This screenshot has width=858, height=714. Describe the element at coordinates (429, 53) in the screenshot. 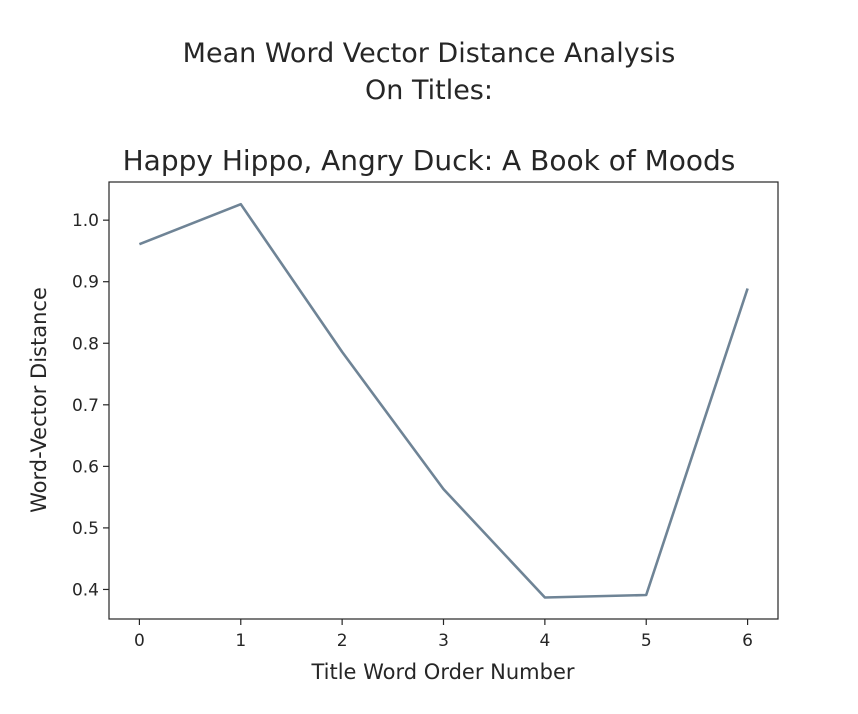

I see `chart-title-line-1: Mean Word Vector Distance Analysis` at that location.